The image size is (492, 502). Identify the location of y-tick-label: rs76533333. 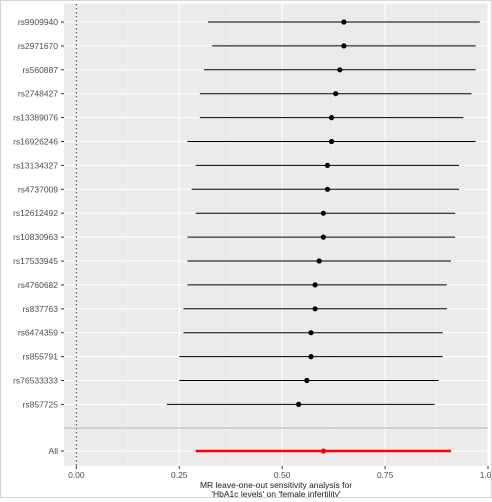
(35, 381).